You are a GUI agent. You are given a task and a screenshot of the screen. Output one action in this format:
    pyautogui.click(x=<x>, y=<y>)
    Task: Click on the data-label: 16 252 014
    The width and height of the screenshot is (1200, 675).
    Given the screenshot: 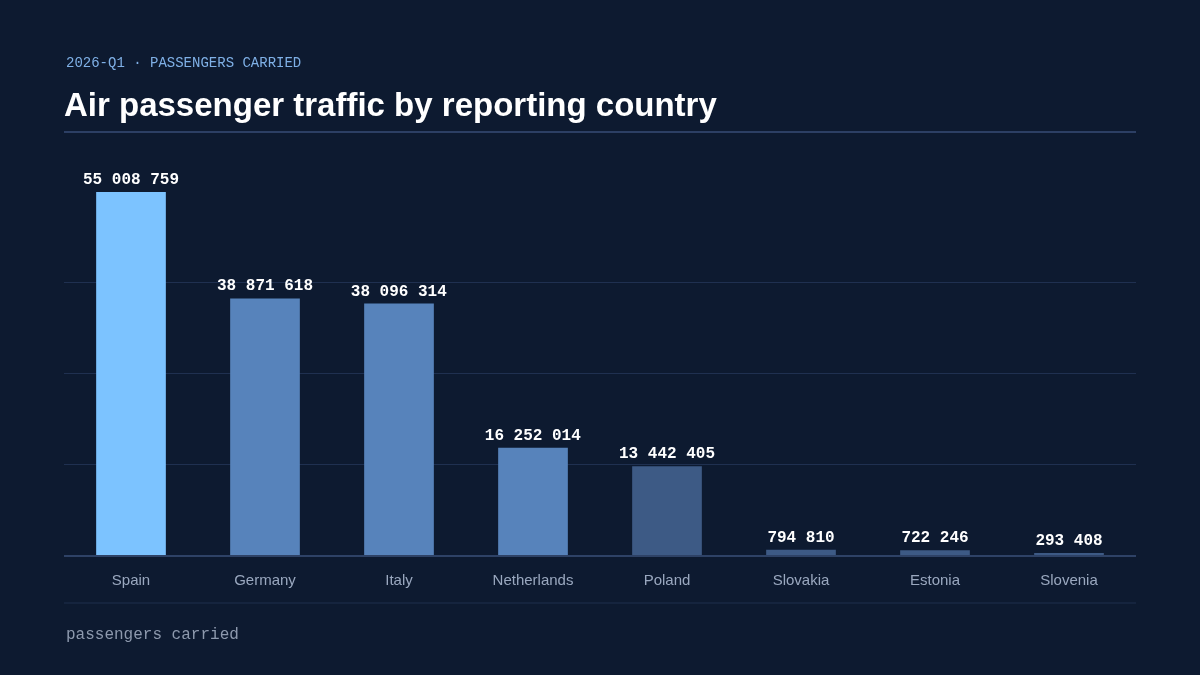 What is the action you would take?
    pyautogui.click(x=533, y=435)
    